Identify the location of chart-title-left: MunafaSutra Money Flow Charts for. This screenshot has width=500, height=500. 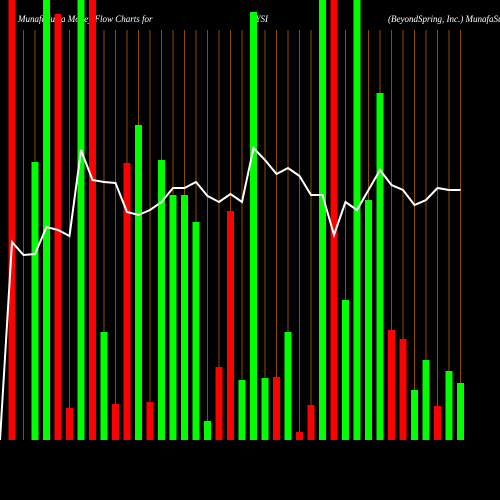
(85, 19).